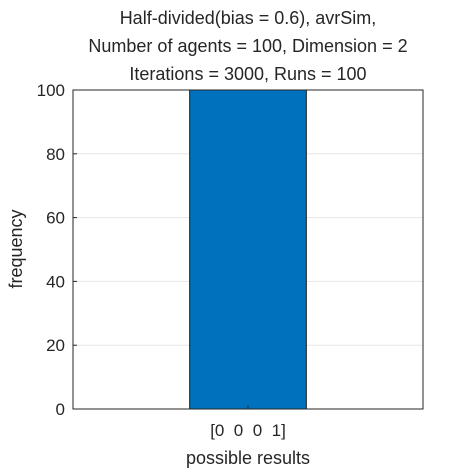 The width and height of the screenshot is (469, 469). Describe the element at coordinates (16, 248) in the screenshot. I see `y-axis-label: frequency` at that location.